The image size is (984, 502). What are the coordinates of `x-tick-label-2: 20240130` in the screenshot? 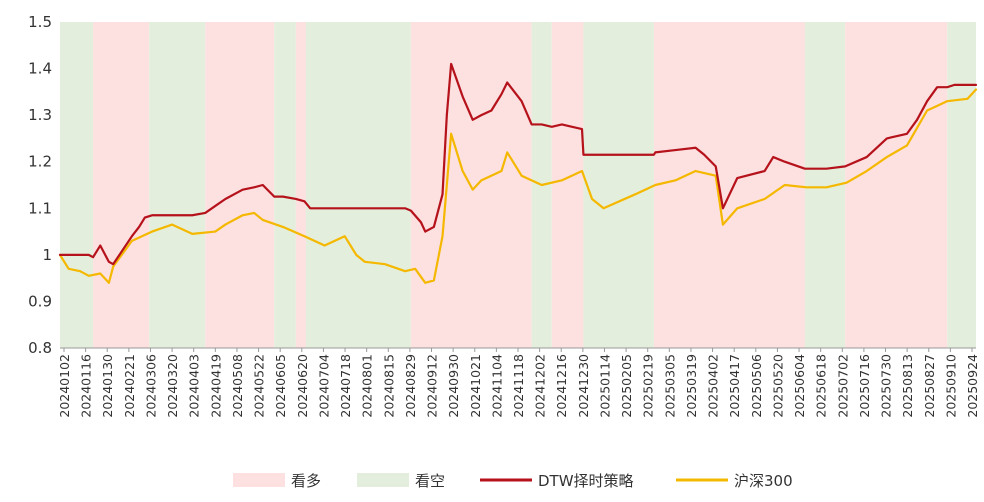 It's located at (107, 386).